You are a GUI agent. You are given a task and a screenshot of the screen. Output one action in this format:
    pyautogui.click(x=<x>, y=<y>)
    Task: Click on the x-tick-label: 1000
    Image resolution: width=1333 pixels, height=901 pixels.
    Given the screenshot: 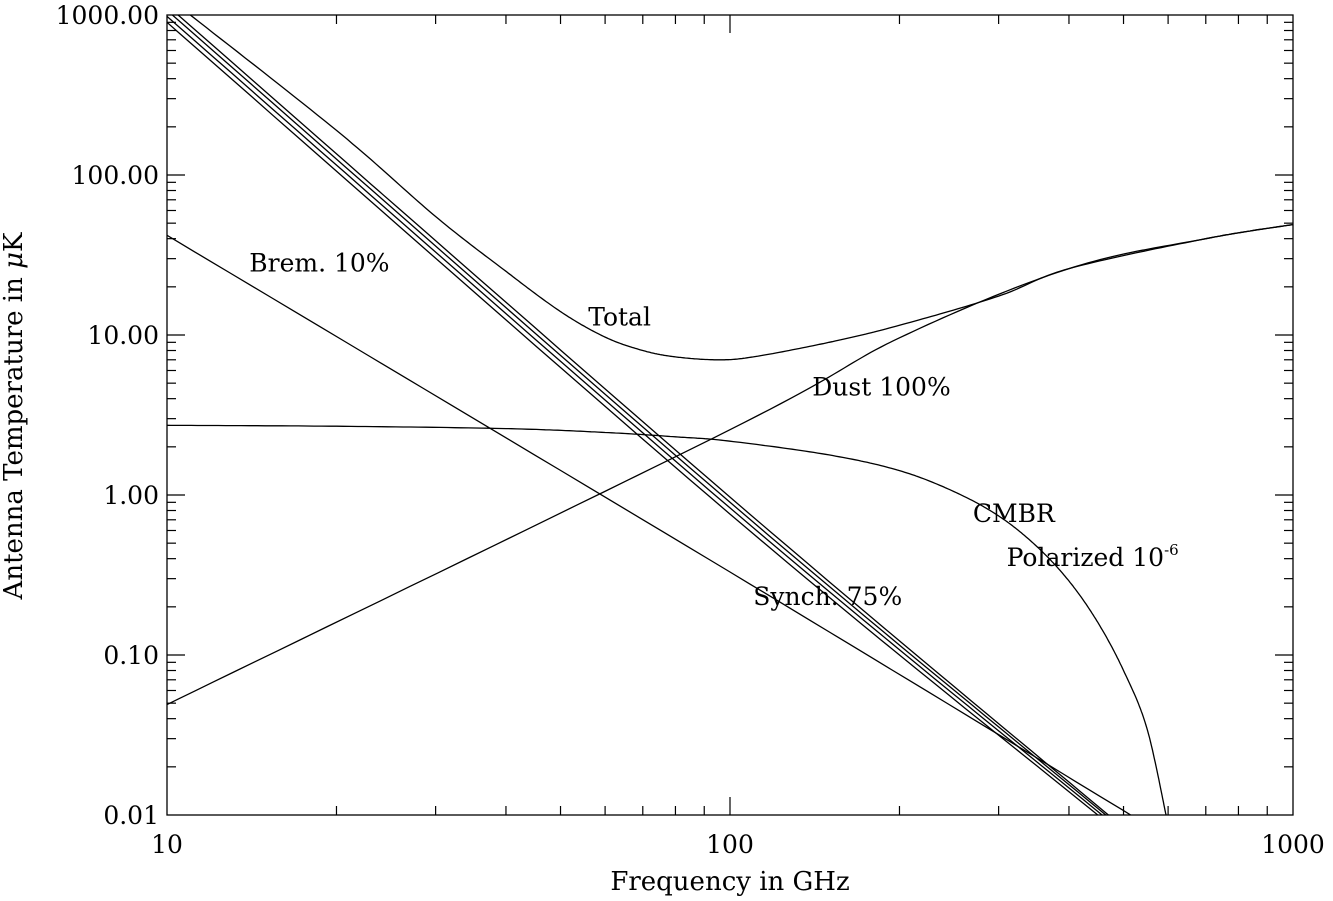 What is the action you would take?
    pyautogui.click(x=1293, y=844)
    